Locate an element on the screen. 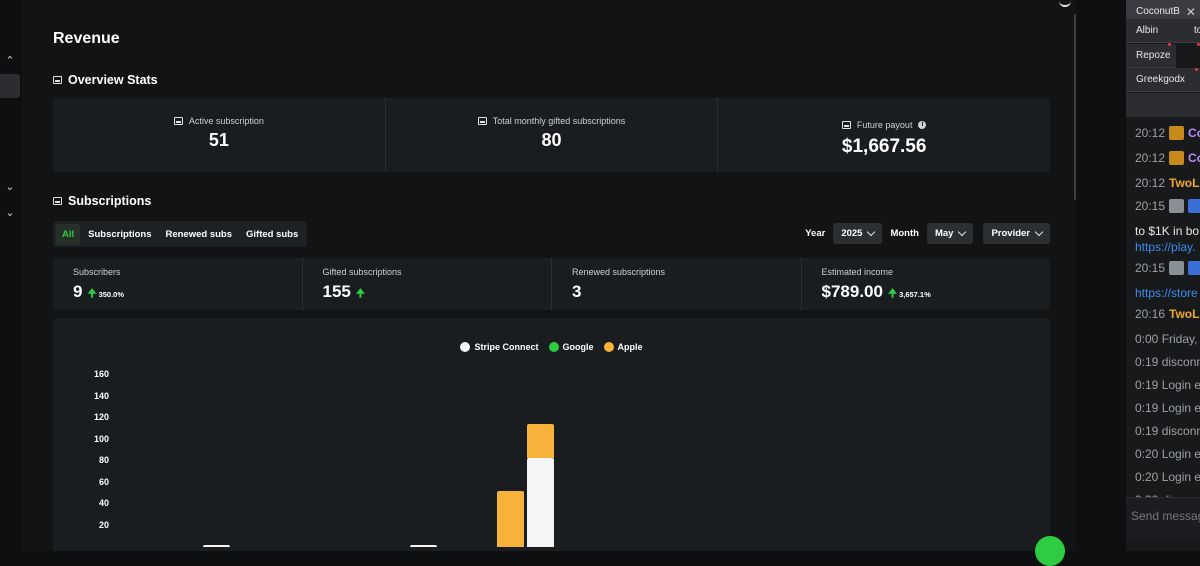 The image size is (1200, 566). stat-label: Estimated income is located at coordinates (857, 272).